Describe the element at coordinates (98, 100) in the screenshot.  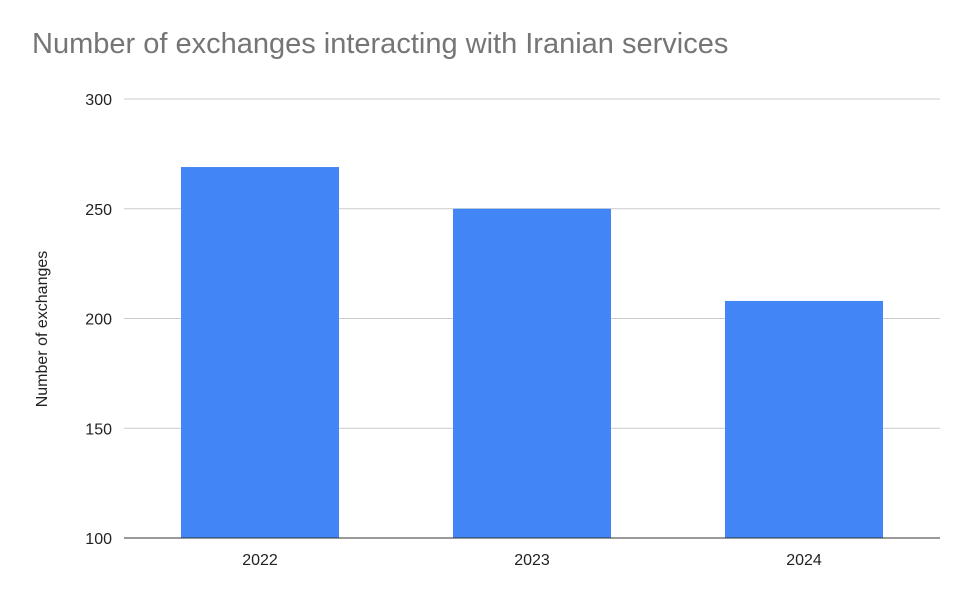
I see `y-tick-label: 300` at that location.